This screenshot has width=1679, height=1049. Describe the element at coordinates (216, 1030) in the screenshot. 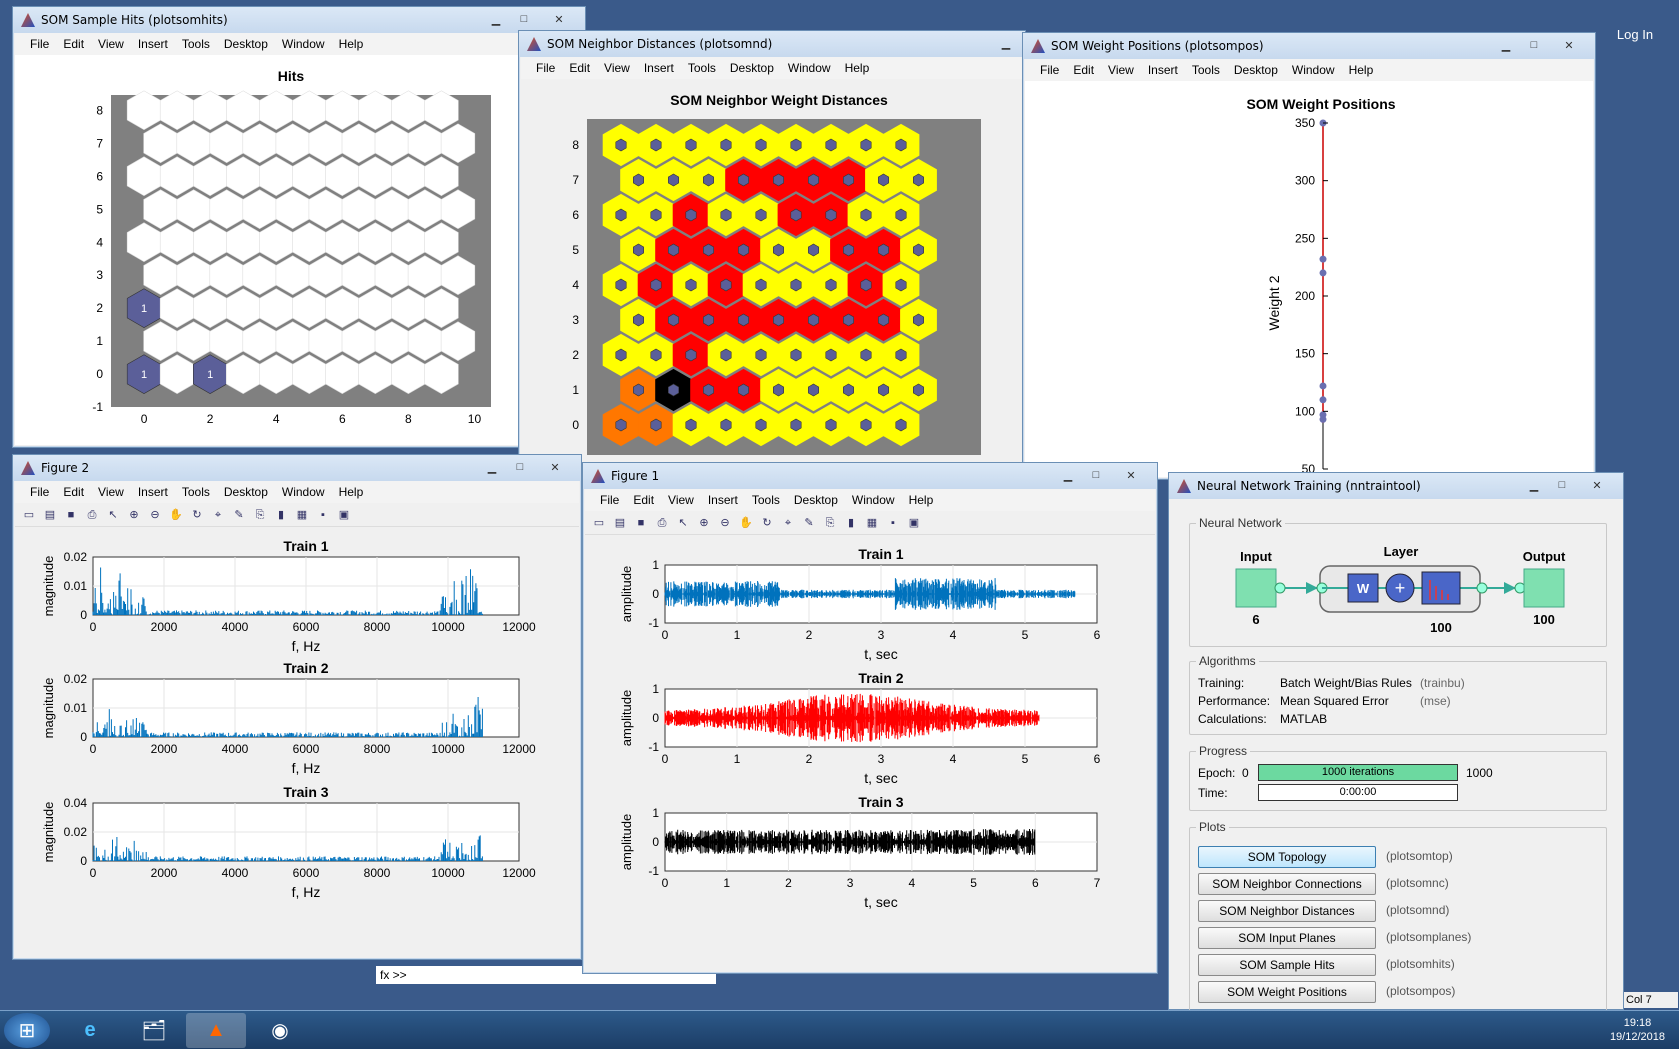

I see `matlab-taskbar-icon: ▲` at that location.